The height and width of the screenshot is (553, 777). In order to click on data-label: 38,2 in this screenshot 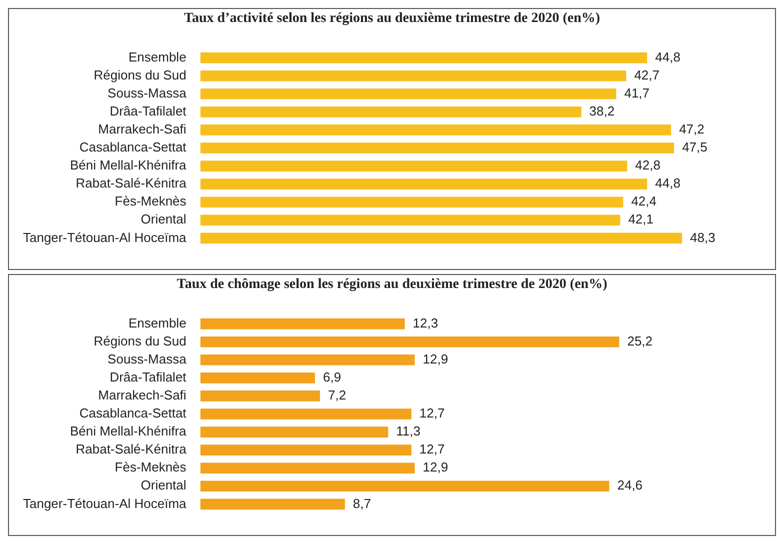, I will do `click(602, 111)`.